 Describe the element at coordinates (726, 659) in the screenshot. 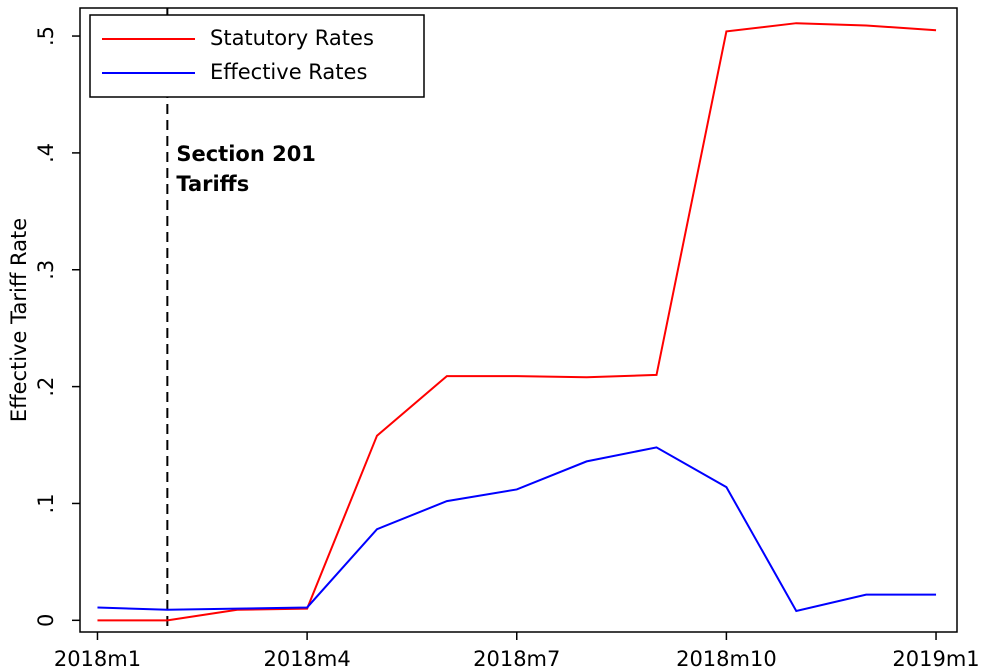

I see `x-tick-label: 2018m10` at that location.